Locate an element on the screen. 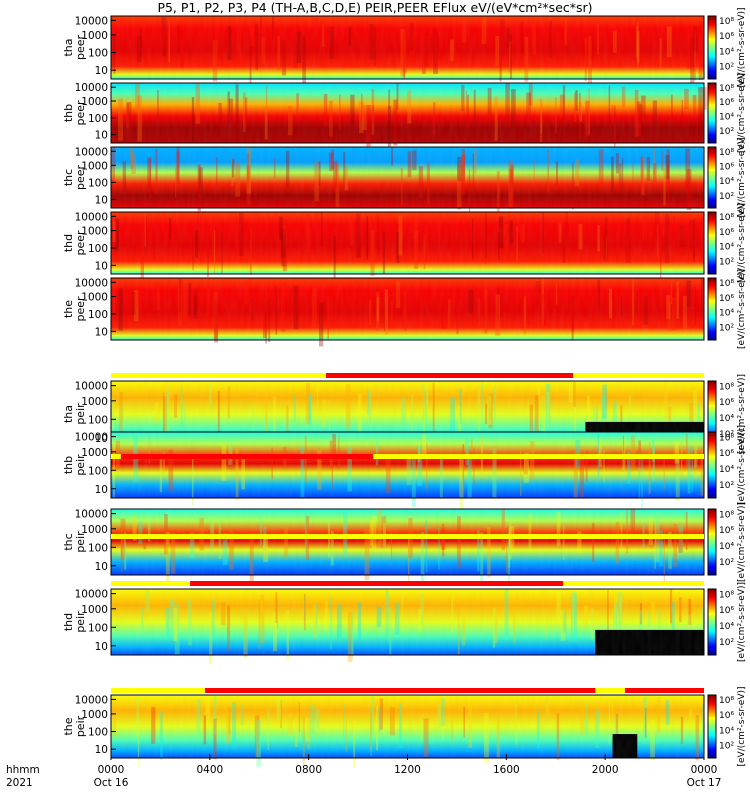 Image resolution: width=750 pixels, height=800 pixels. panel-label: thcpeir is located at coordinates (74, 542).